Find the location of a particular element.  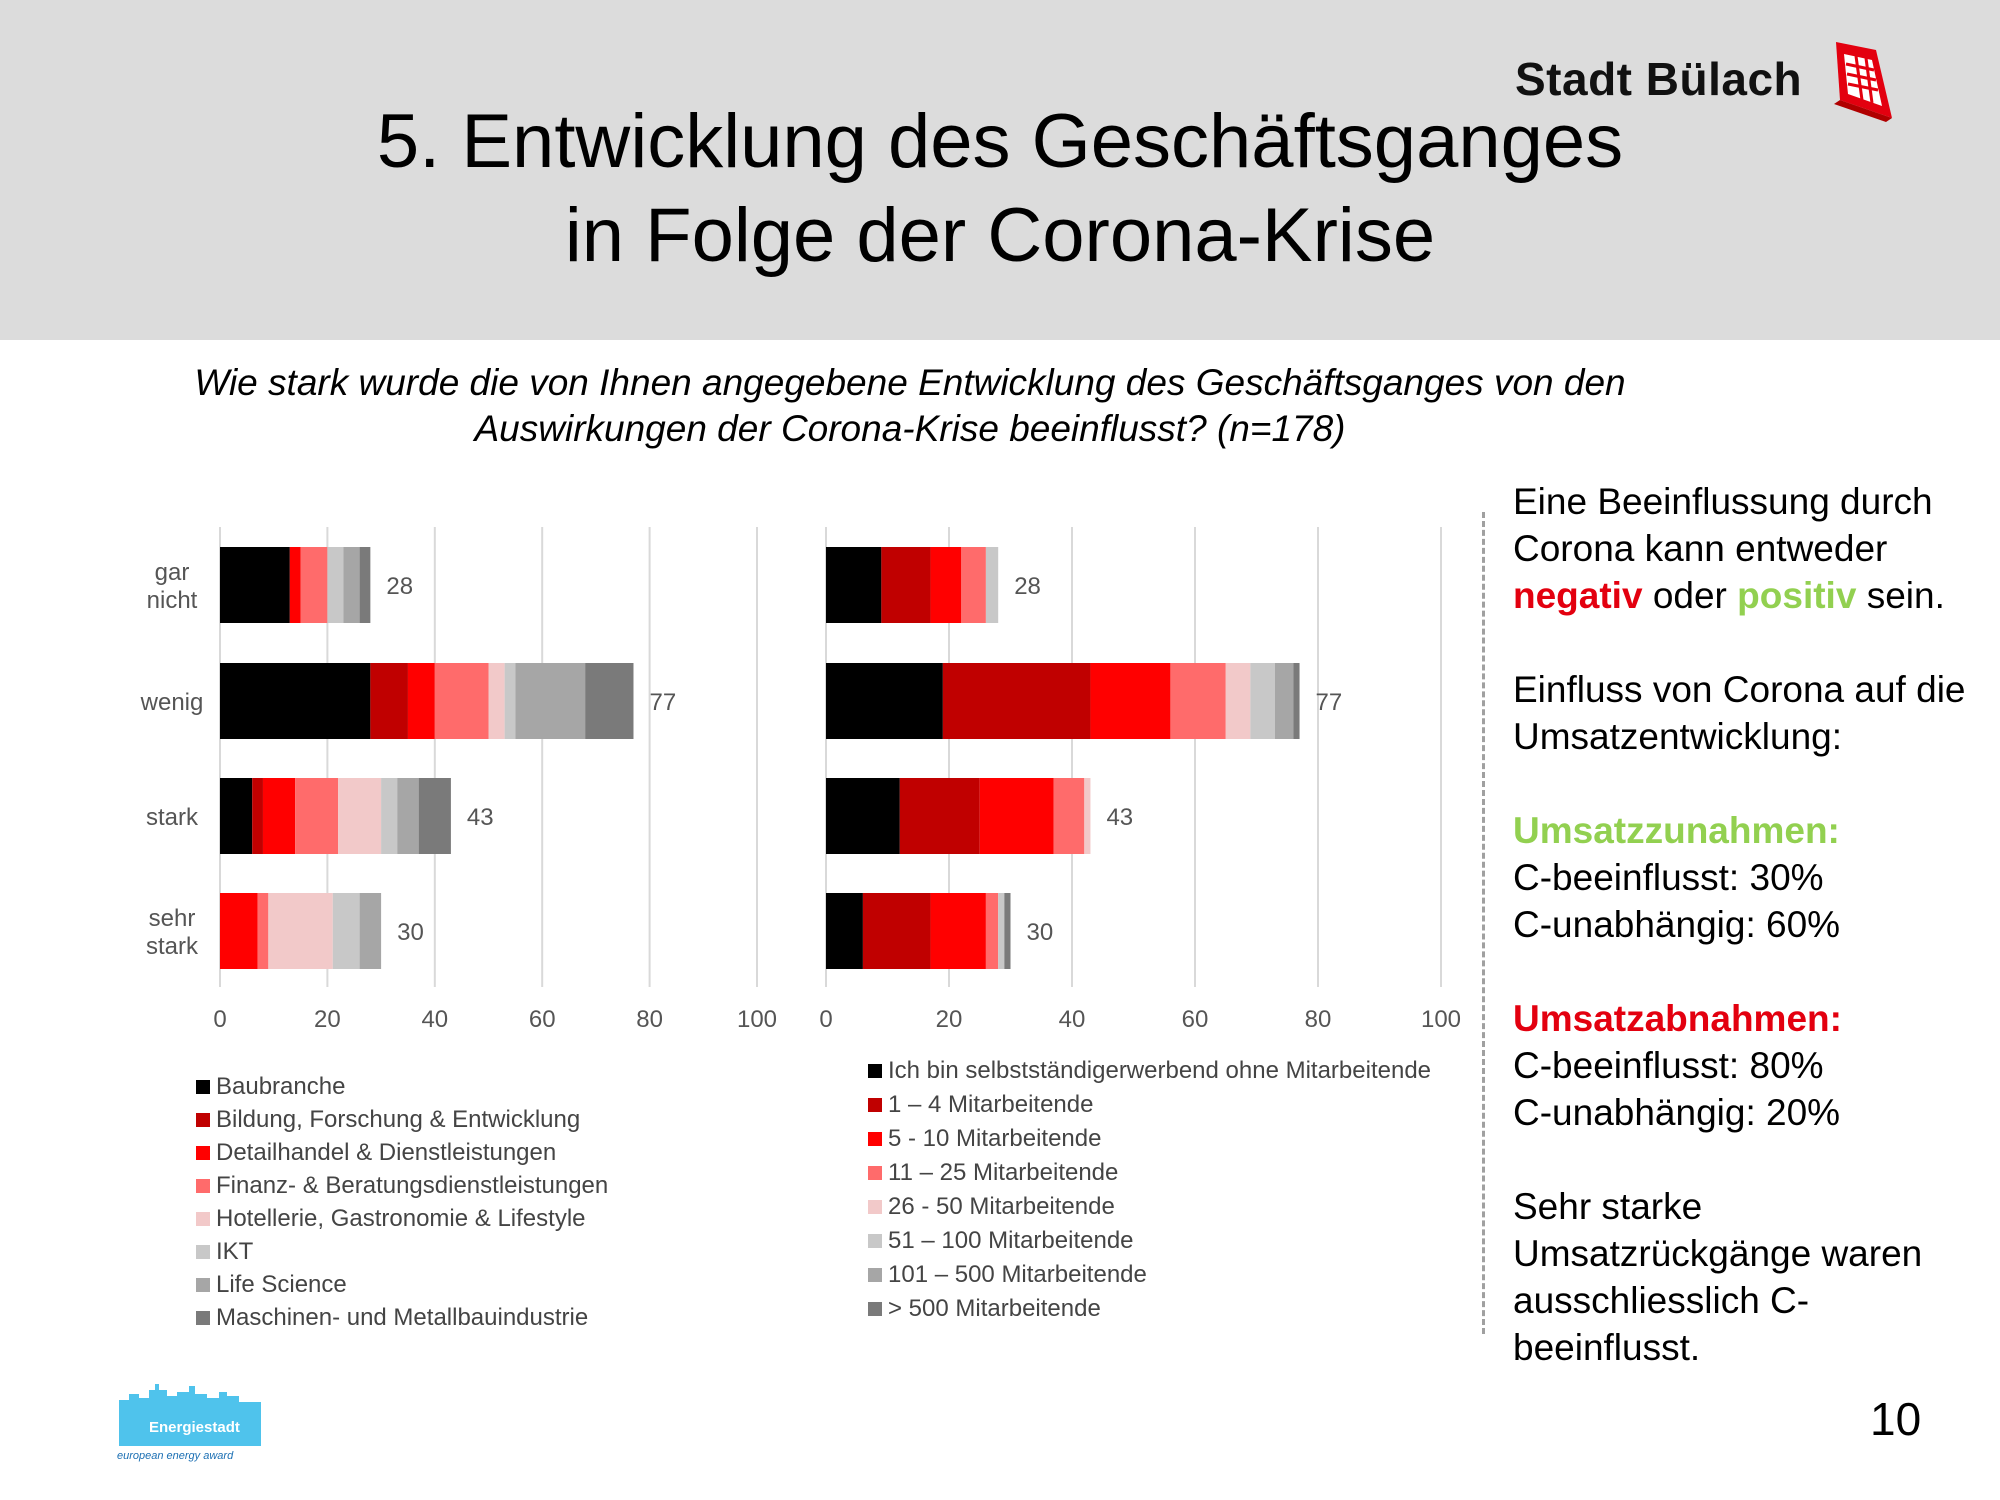

bar-total-label: 30 is located at coordinates (410, 932).